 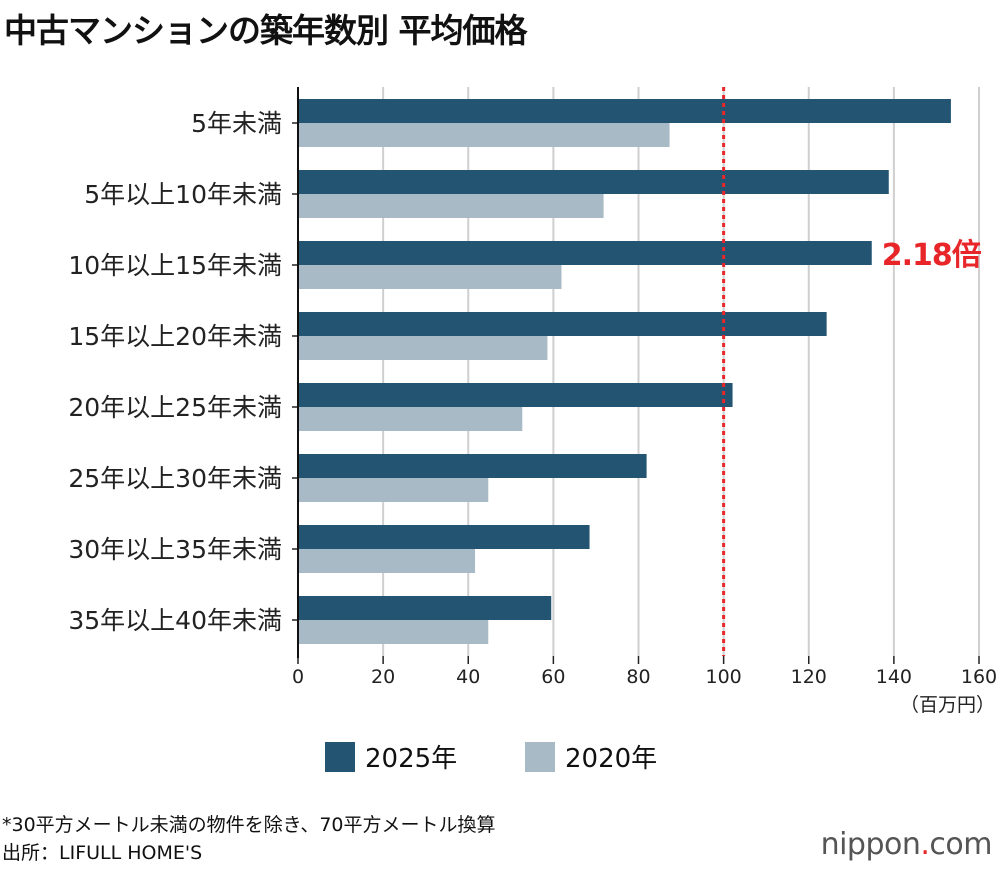 I want to click on multiplier-annotation: 2.18倍, so click(x=932, y=255).